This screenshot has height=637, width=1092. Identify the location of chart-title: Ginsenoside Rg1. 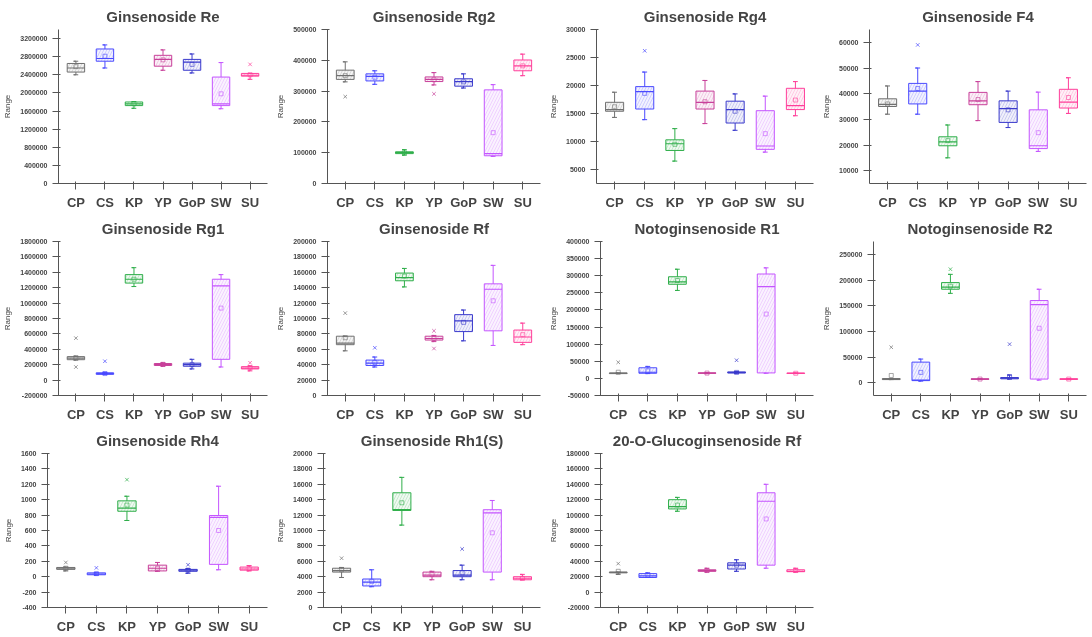
(163, 228).